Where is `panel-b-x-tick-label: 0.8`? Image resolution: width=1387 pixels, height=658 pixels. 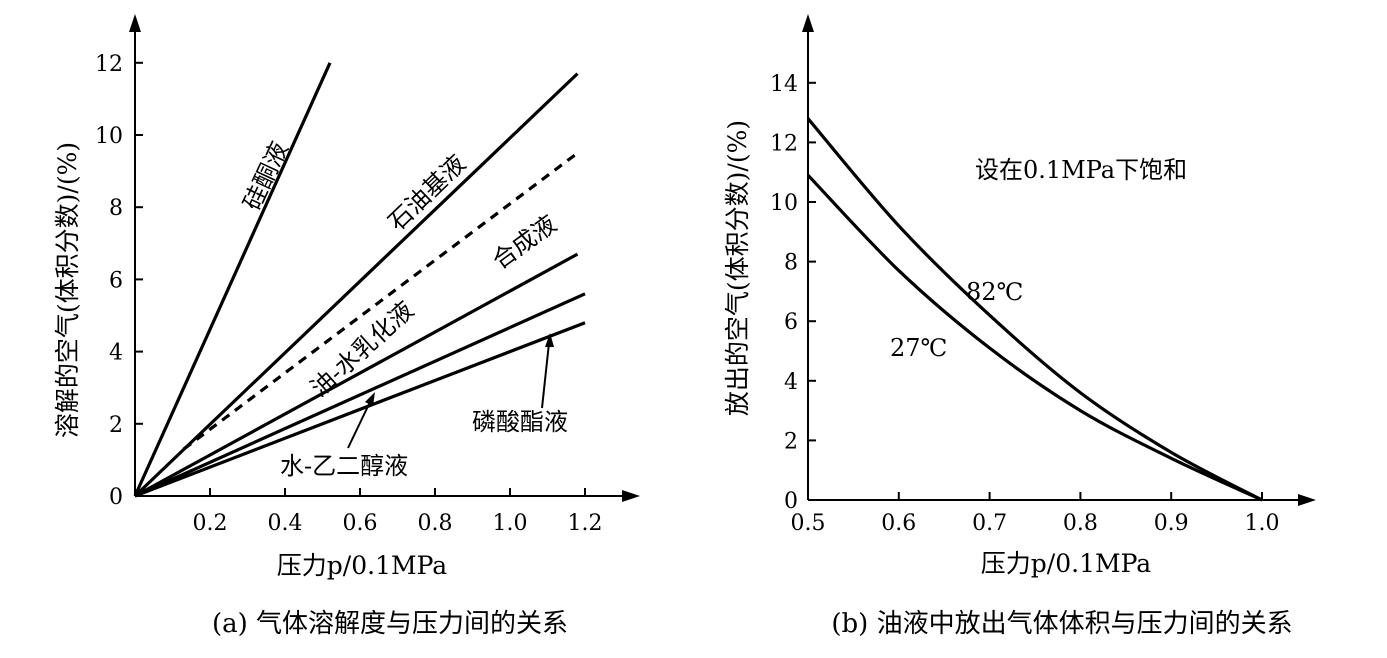 panel-b-x-tick-label: 0.8 is located at coordinates (1080, 523).